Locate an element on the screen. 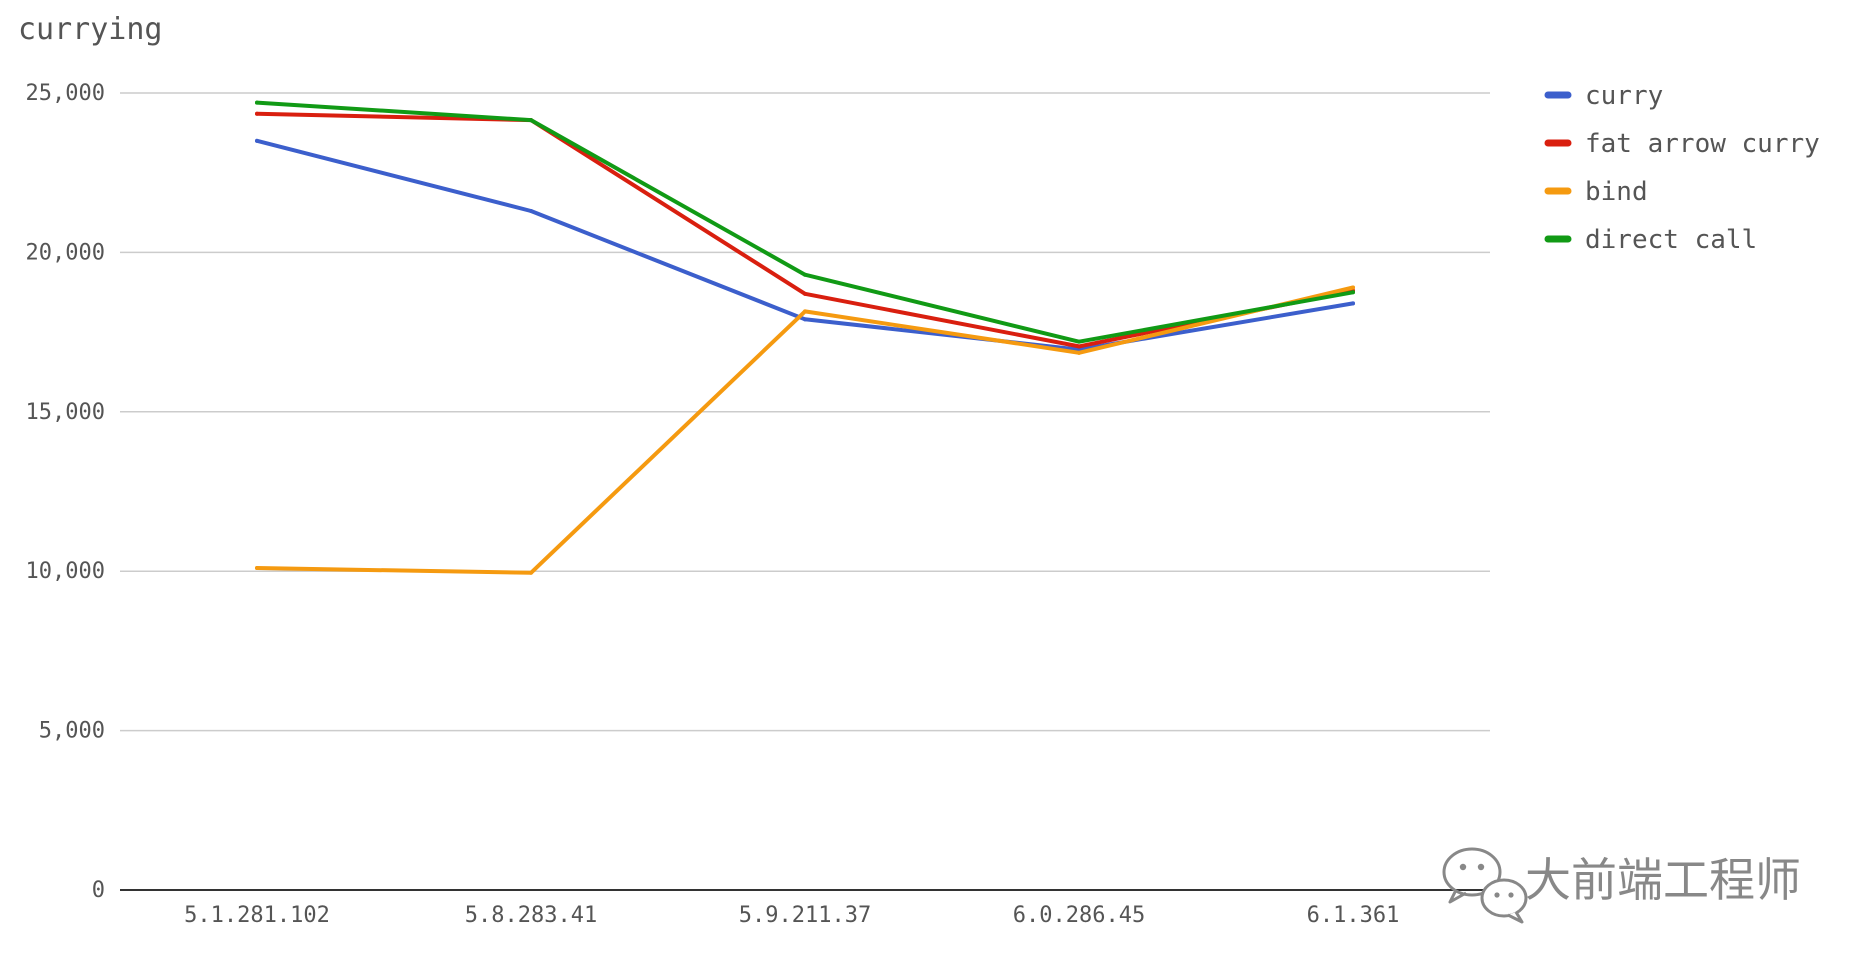  chart-title: currying is located at coordinates (90, 29).